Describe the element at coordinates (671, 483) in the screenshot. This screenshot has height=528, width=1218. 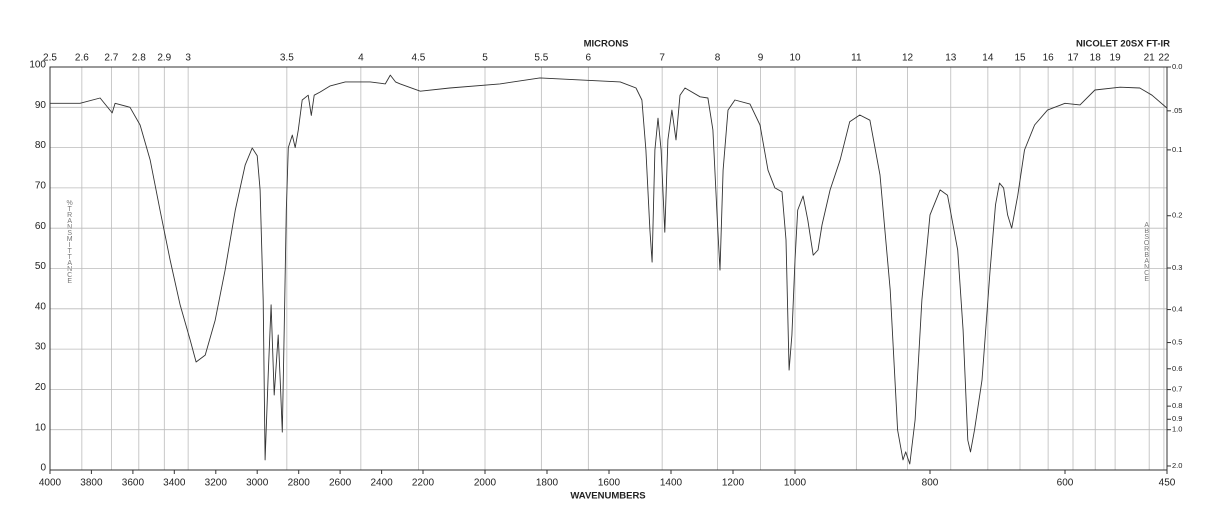
I see `x-tick-label: 1400` at that location.